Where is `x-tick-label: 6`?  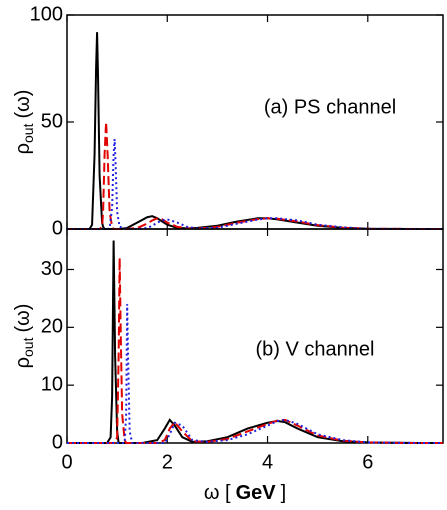 x-tick-label: 6 is located at coordinates (367, 462).